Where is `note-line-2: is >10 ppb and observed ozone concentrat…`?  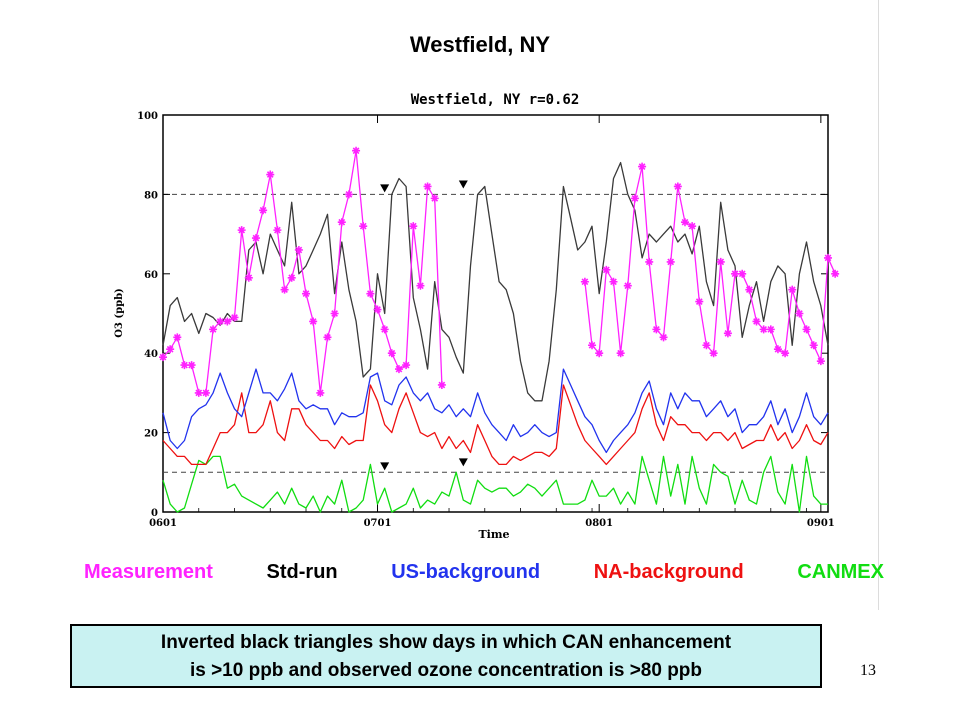 note-line-2: is >10 ppb and observed ozone concentrat… is located at coordinates (446, 670).